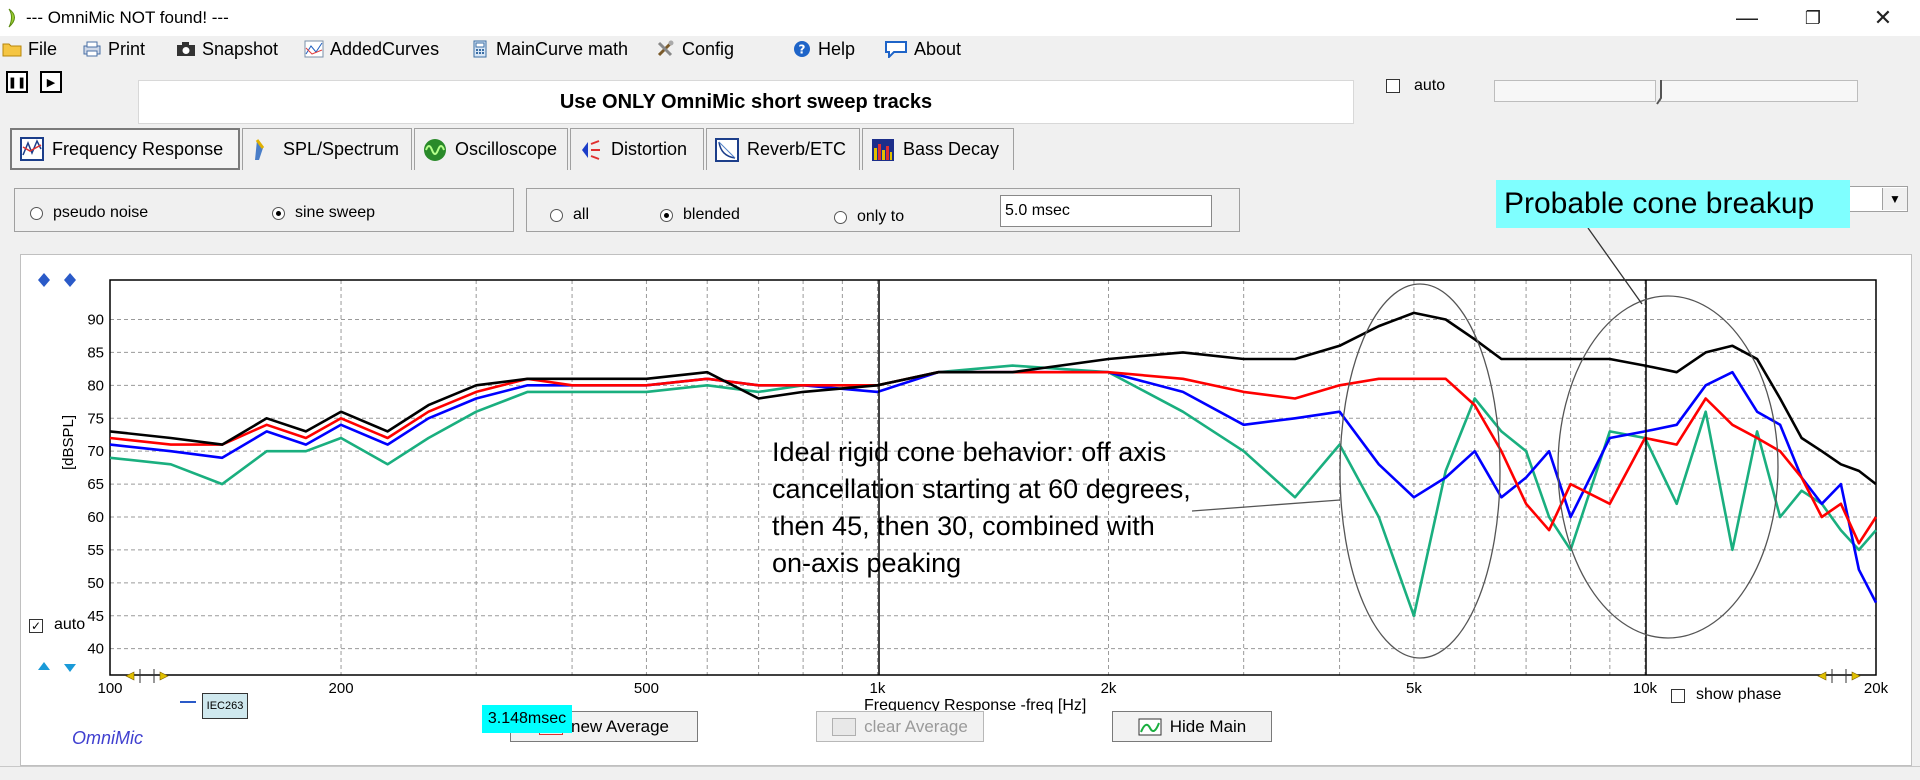 The width and height of the screenshot is (1920, 780). I want to click on radio-blended: blended, so click(700, 215).